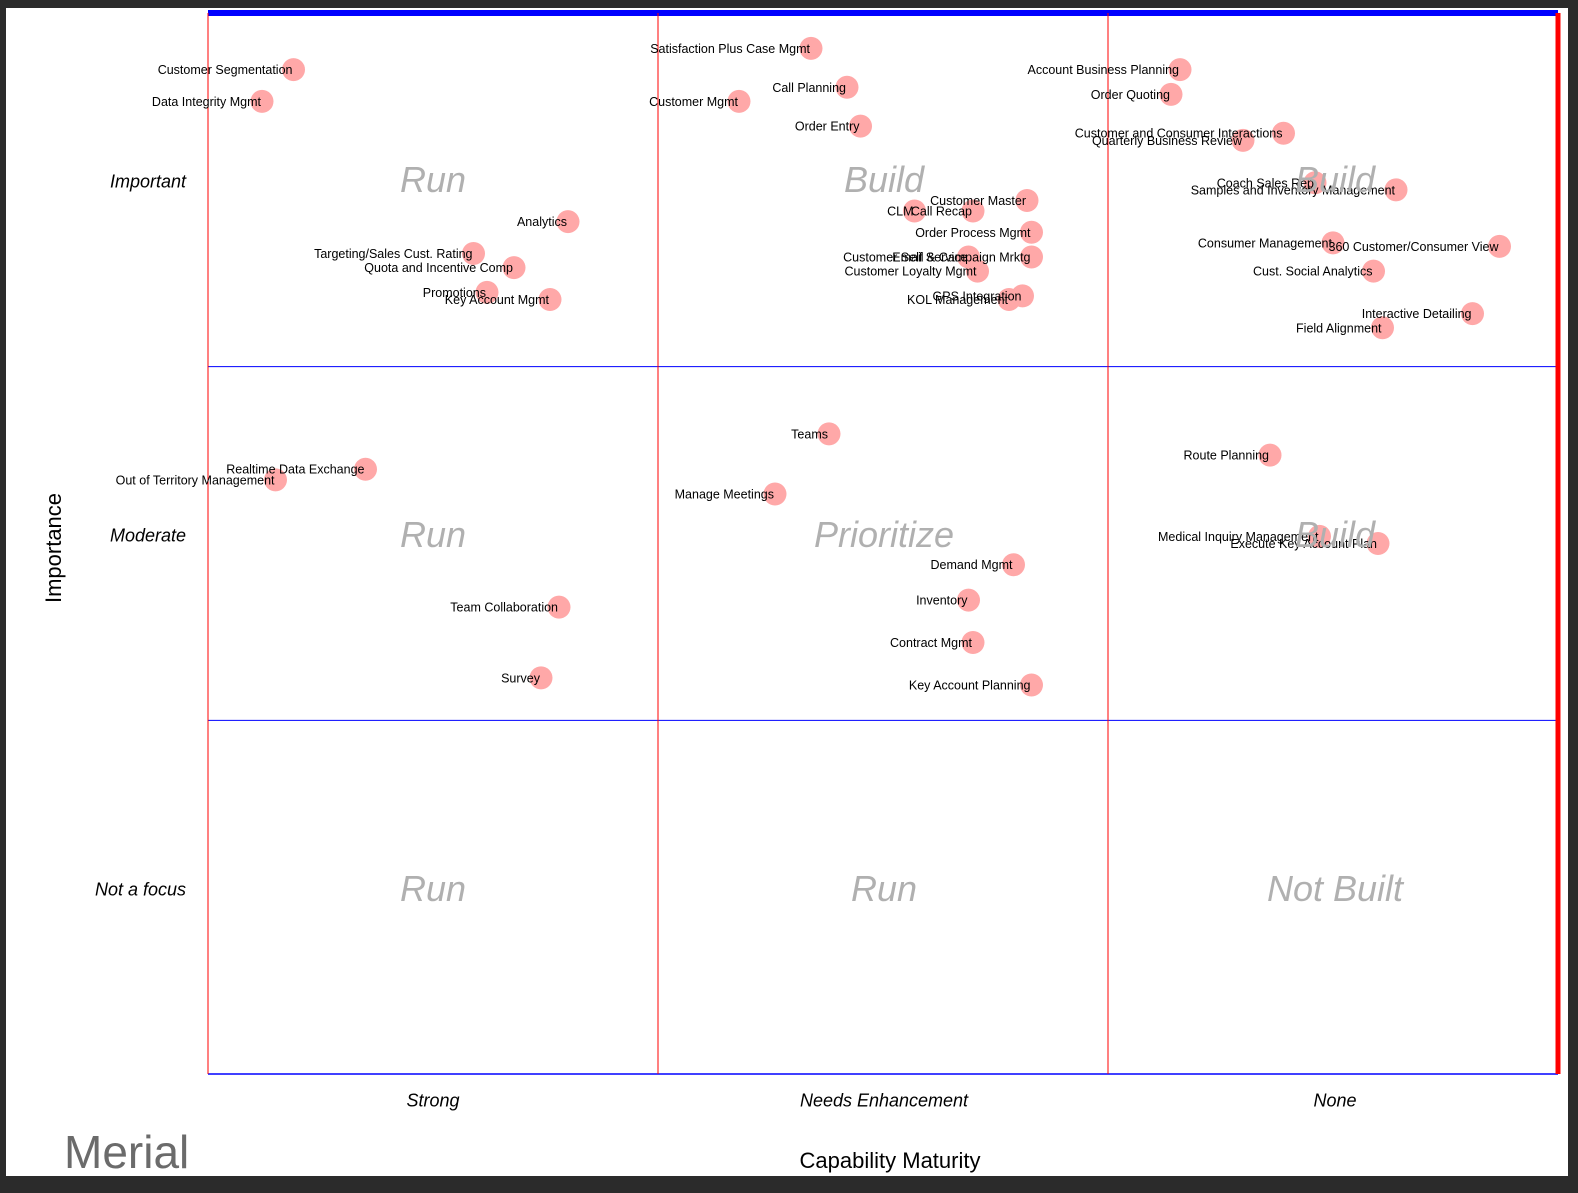  I want to click on y-category-moderate: Moderate, so click(147, 535).